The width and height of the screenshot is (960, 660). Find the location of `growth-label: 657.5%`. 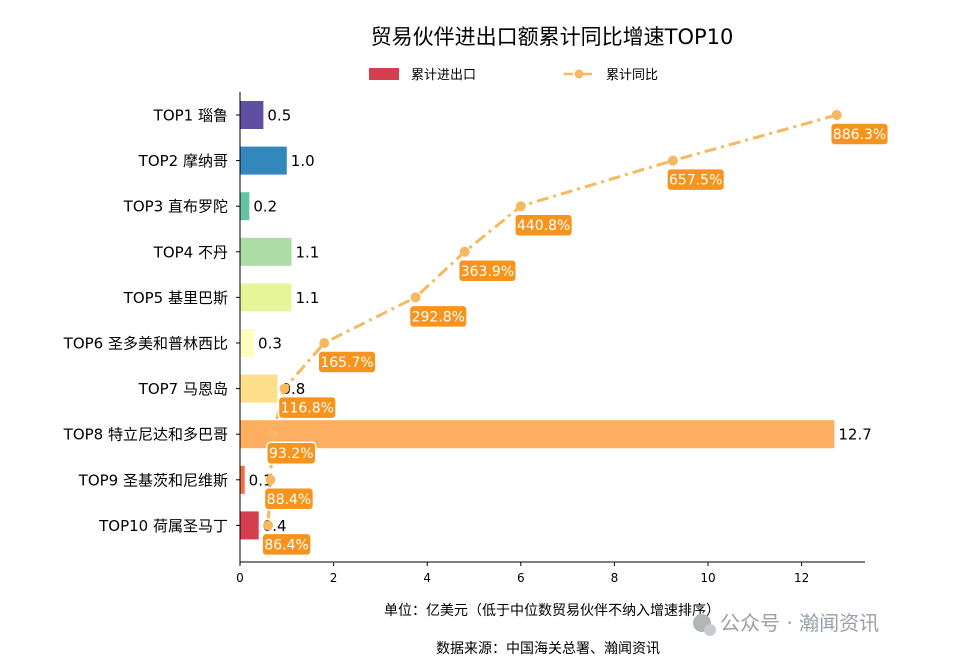

growth-label: 657.5% is located at coordinates (695, 181).